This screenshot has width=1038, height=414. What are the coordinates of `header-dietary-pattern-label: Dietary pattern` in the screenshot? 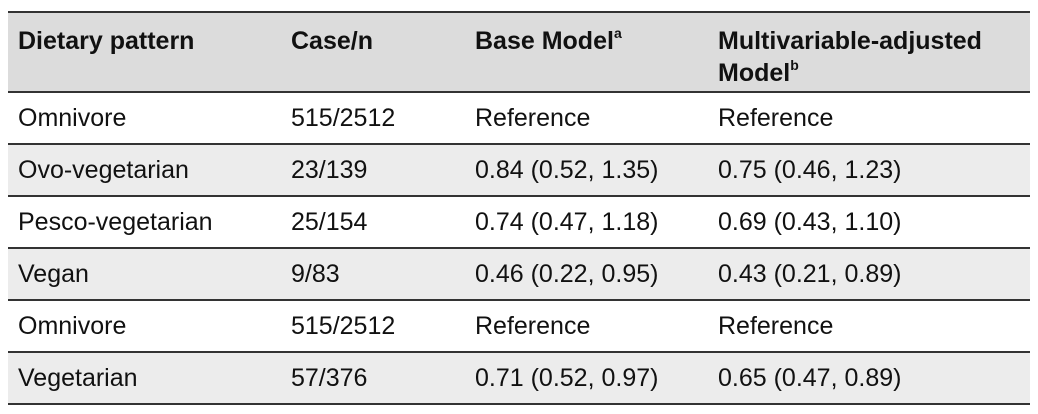 It's located at (106, 41).